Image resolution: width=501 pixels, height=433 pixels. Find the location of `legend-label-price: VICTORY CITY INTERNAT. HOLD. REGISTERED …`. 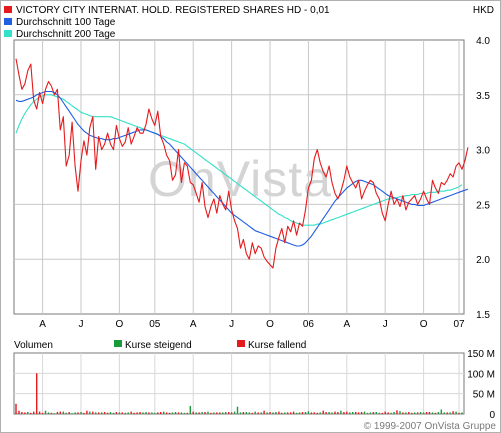

legend-label-price: VICTORY CITY INTERNAT. HOLD. REGISTERED … is located at coordinates (173, 10).